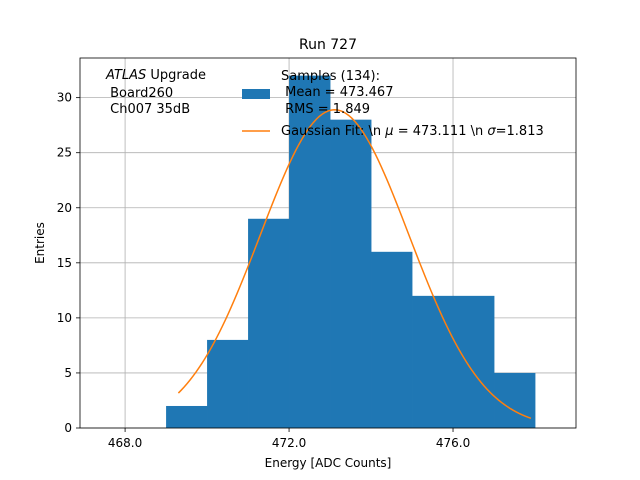 This screenshot has height=480, width=640. I want to click on legend-fit-label: Gaussian Fit: \n μ = 473.111 \n σ=1.813, so click(412, 131).